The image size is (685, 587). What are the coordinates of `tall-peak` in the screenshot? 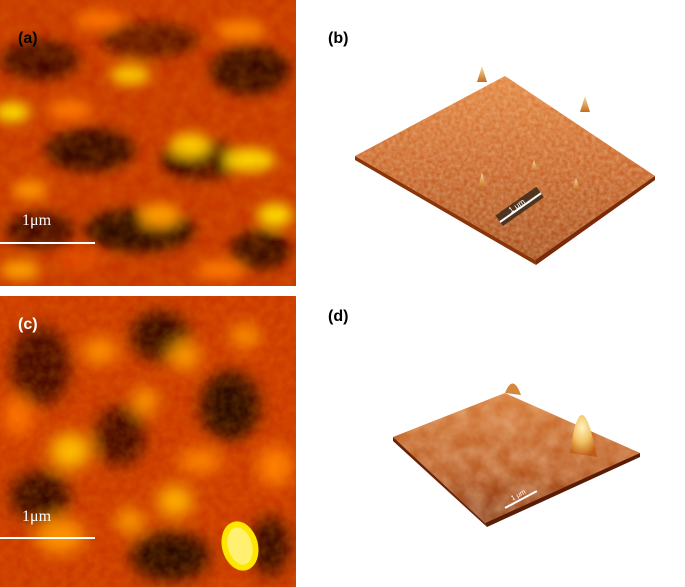 It's located at (583, 435).